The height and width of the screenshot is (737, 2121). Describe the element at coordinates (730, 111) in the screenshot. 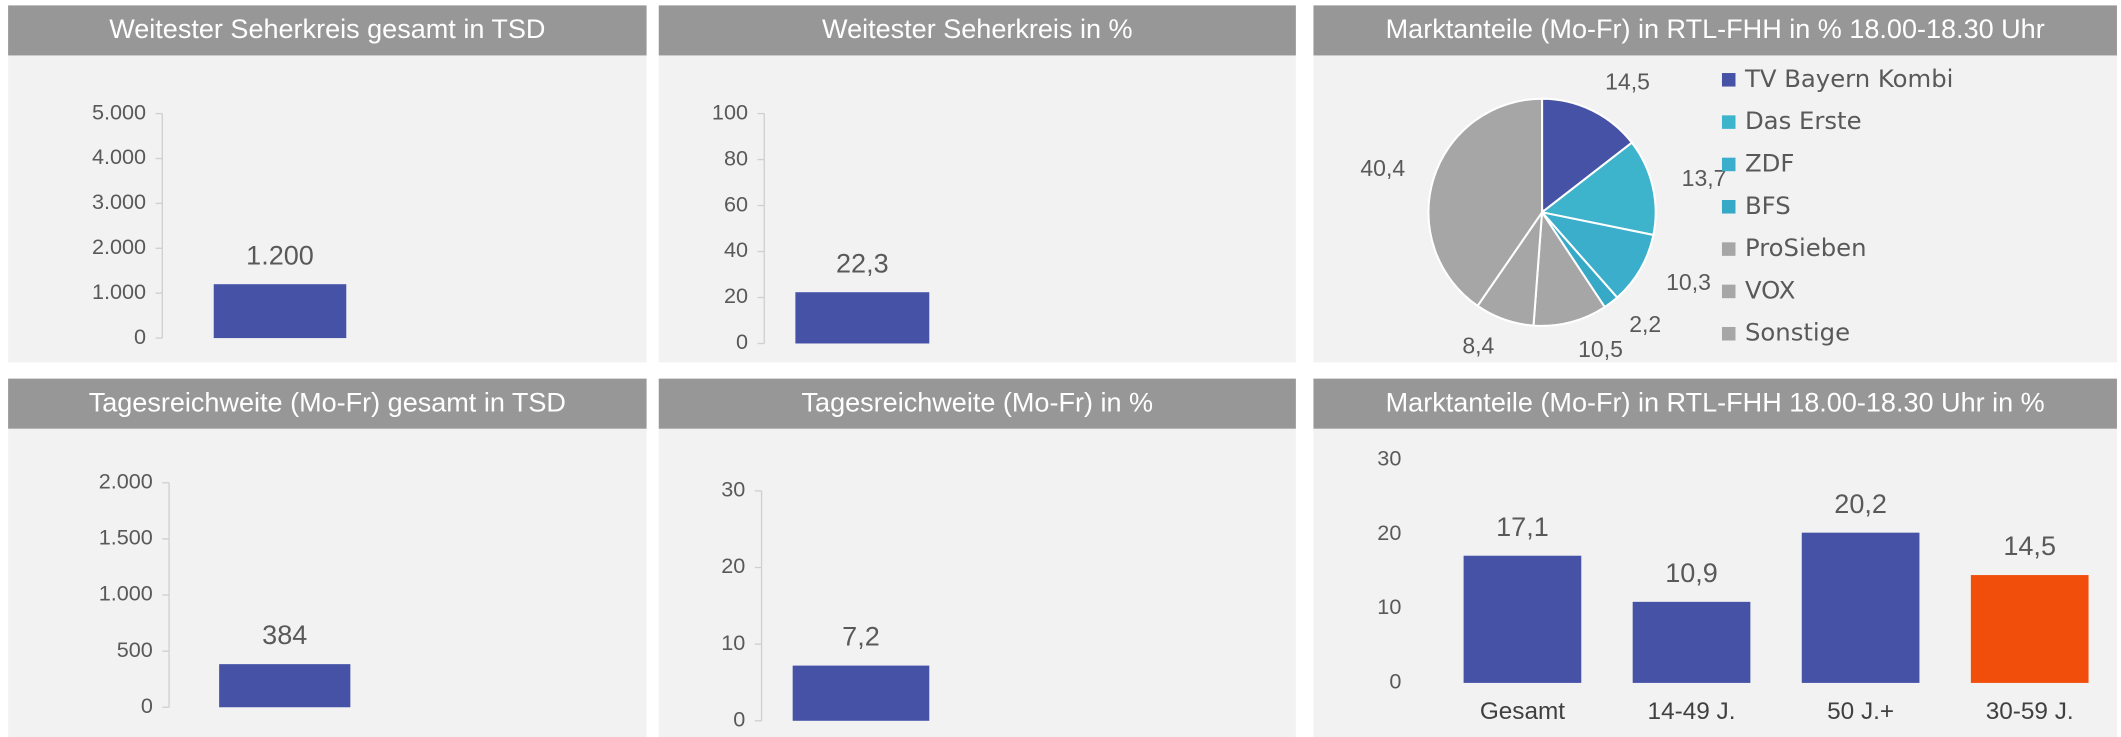

I see `y-tick-label: 100` at that location.